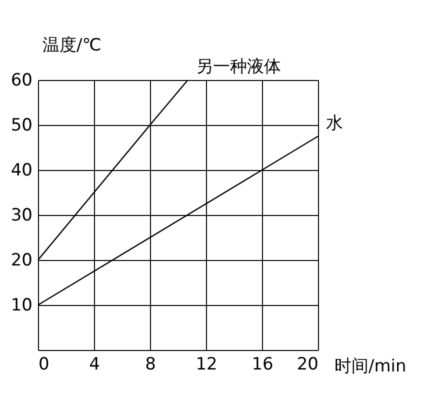  Describe the element at coordinates (21, 170) in the screenshot. I see `y-tick-label: 40` at that location.